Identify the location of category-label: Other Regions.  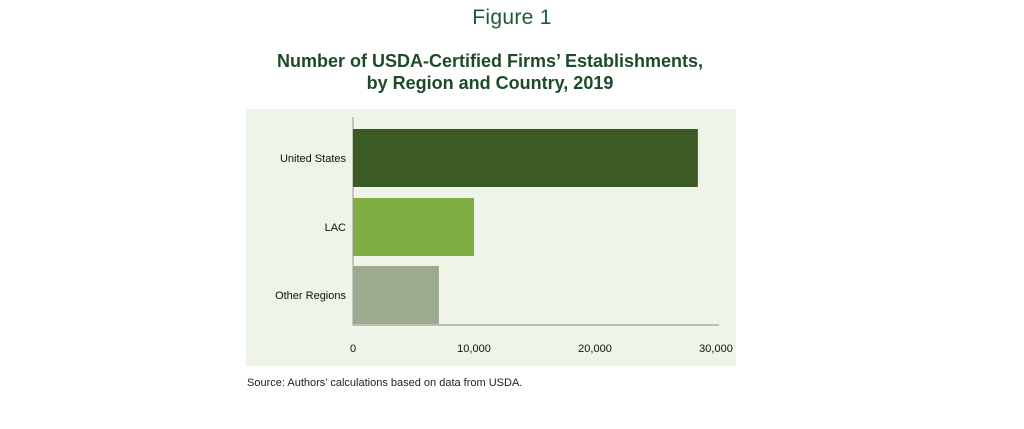
(310, 296).